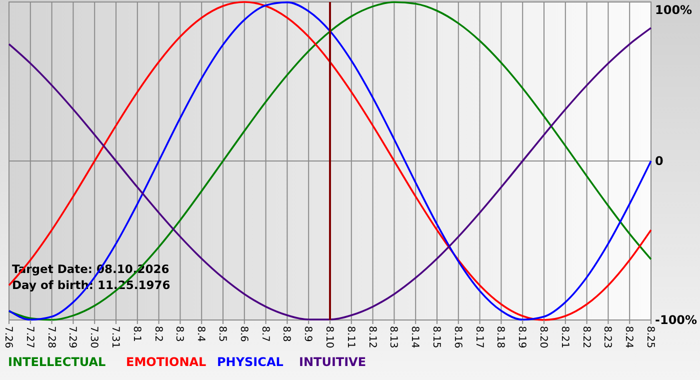 The image size is (700, 380). What do you see at coordinates (286, 334) in the screenshot?
I see `x-tick-label: 8.8` at bounding box center [286, 334].